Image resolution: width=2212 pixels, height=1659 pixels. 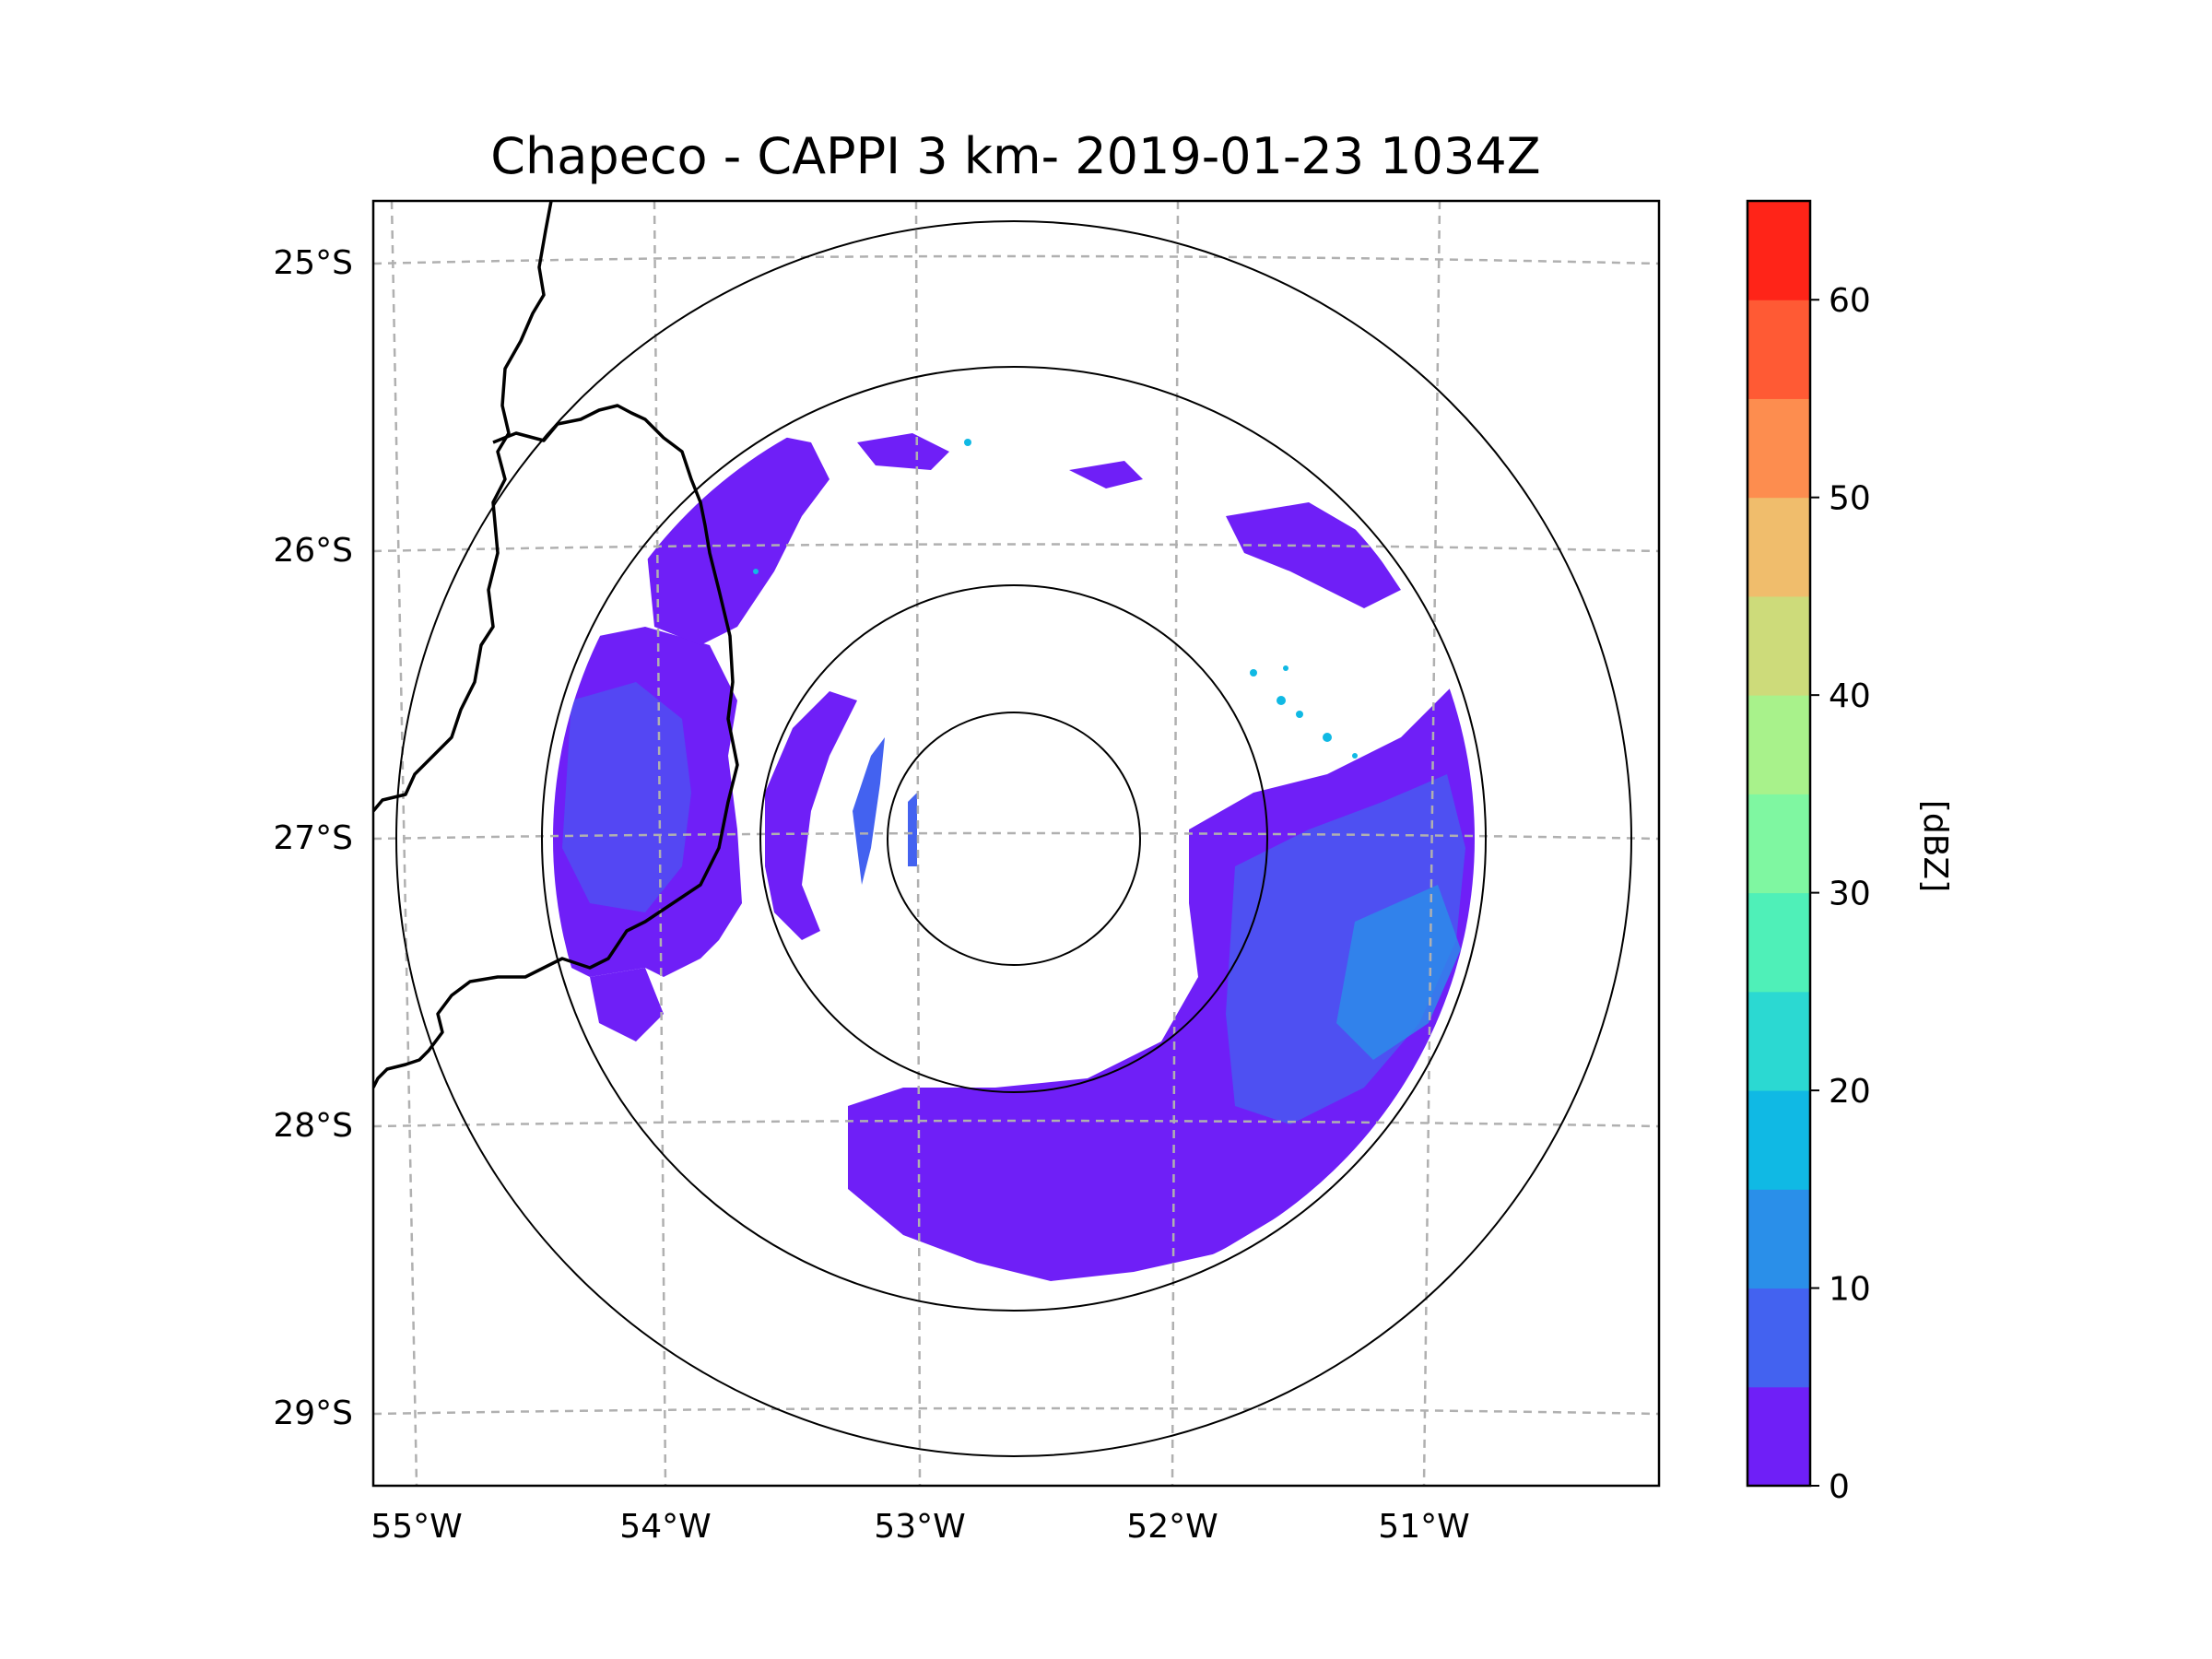 What do you see at coordinates (313, 551) in the screenshot?
I see `lat-label: 26°S` at bounding box center [313, 551].